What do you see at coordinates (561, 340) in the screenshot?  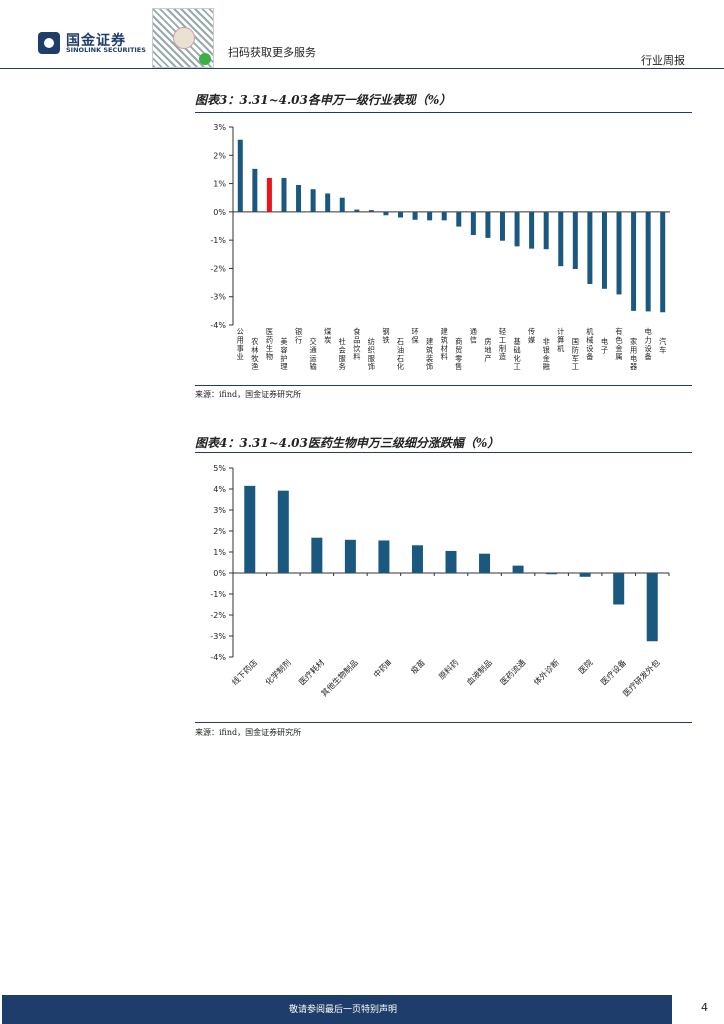 I see `x-tick-label: 计算机` at bounding box center [561, 340].